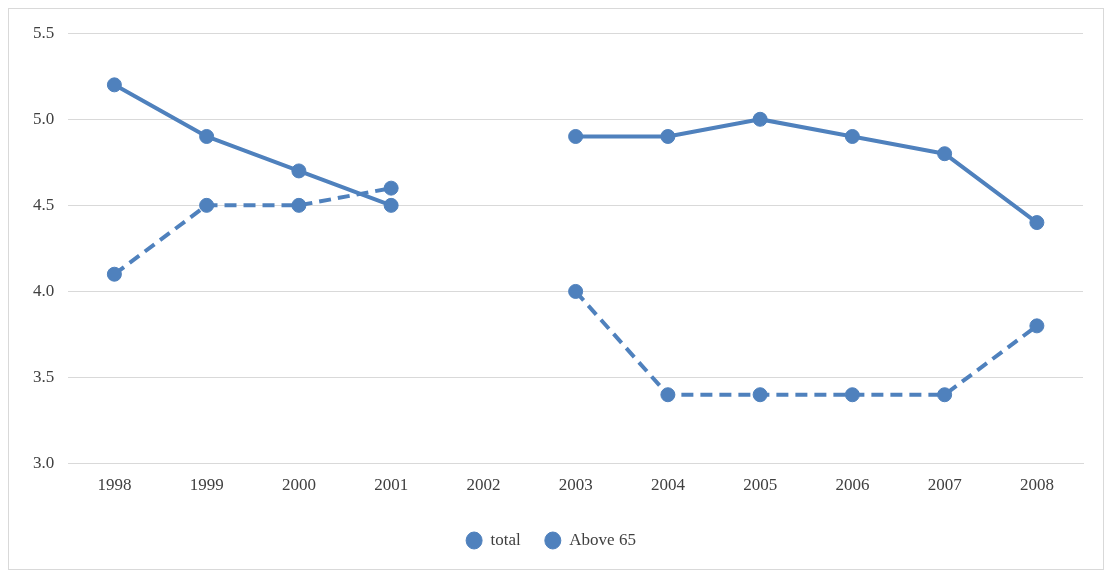 Image resolution: width=1112 pixels, height=578 pixels. I want to click on y-tick-label: 3.5, so click(44, 376).